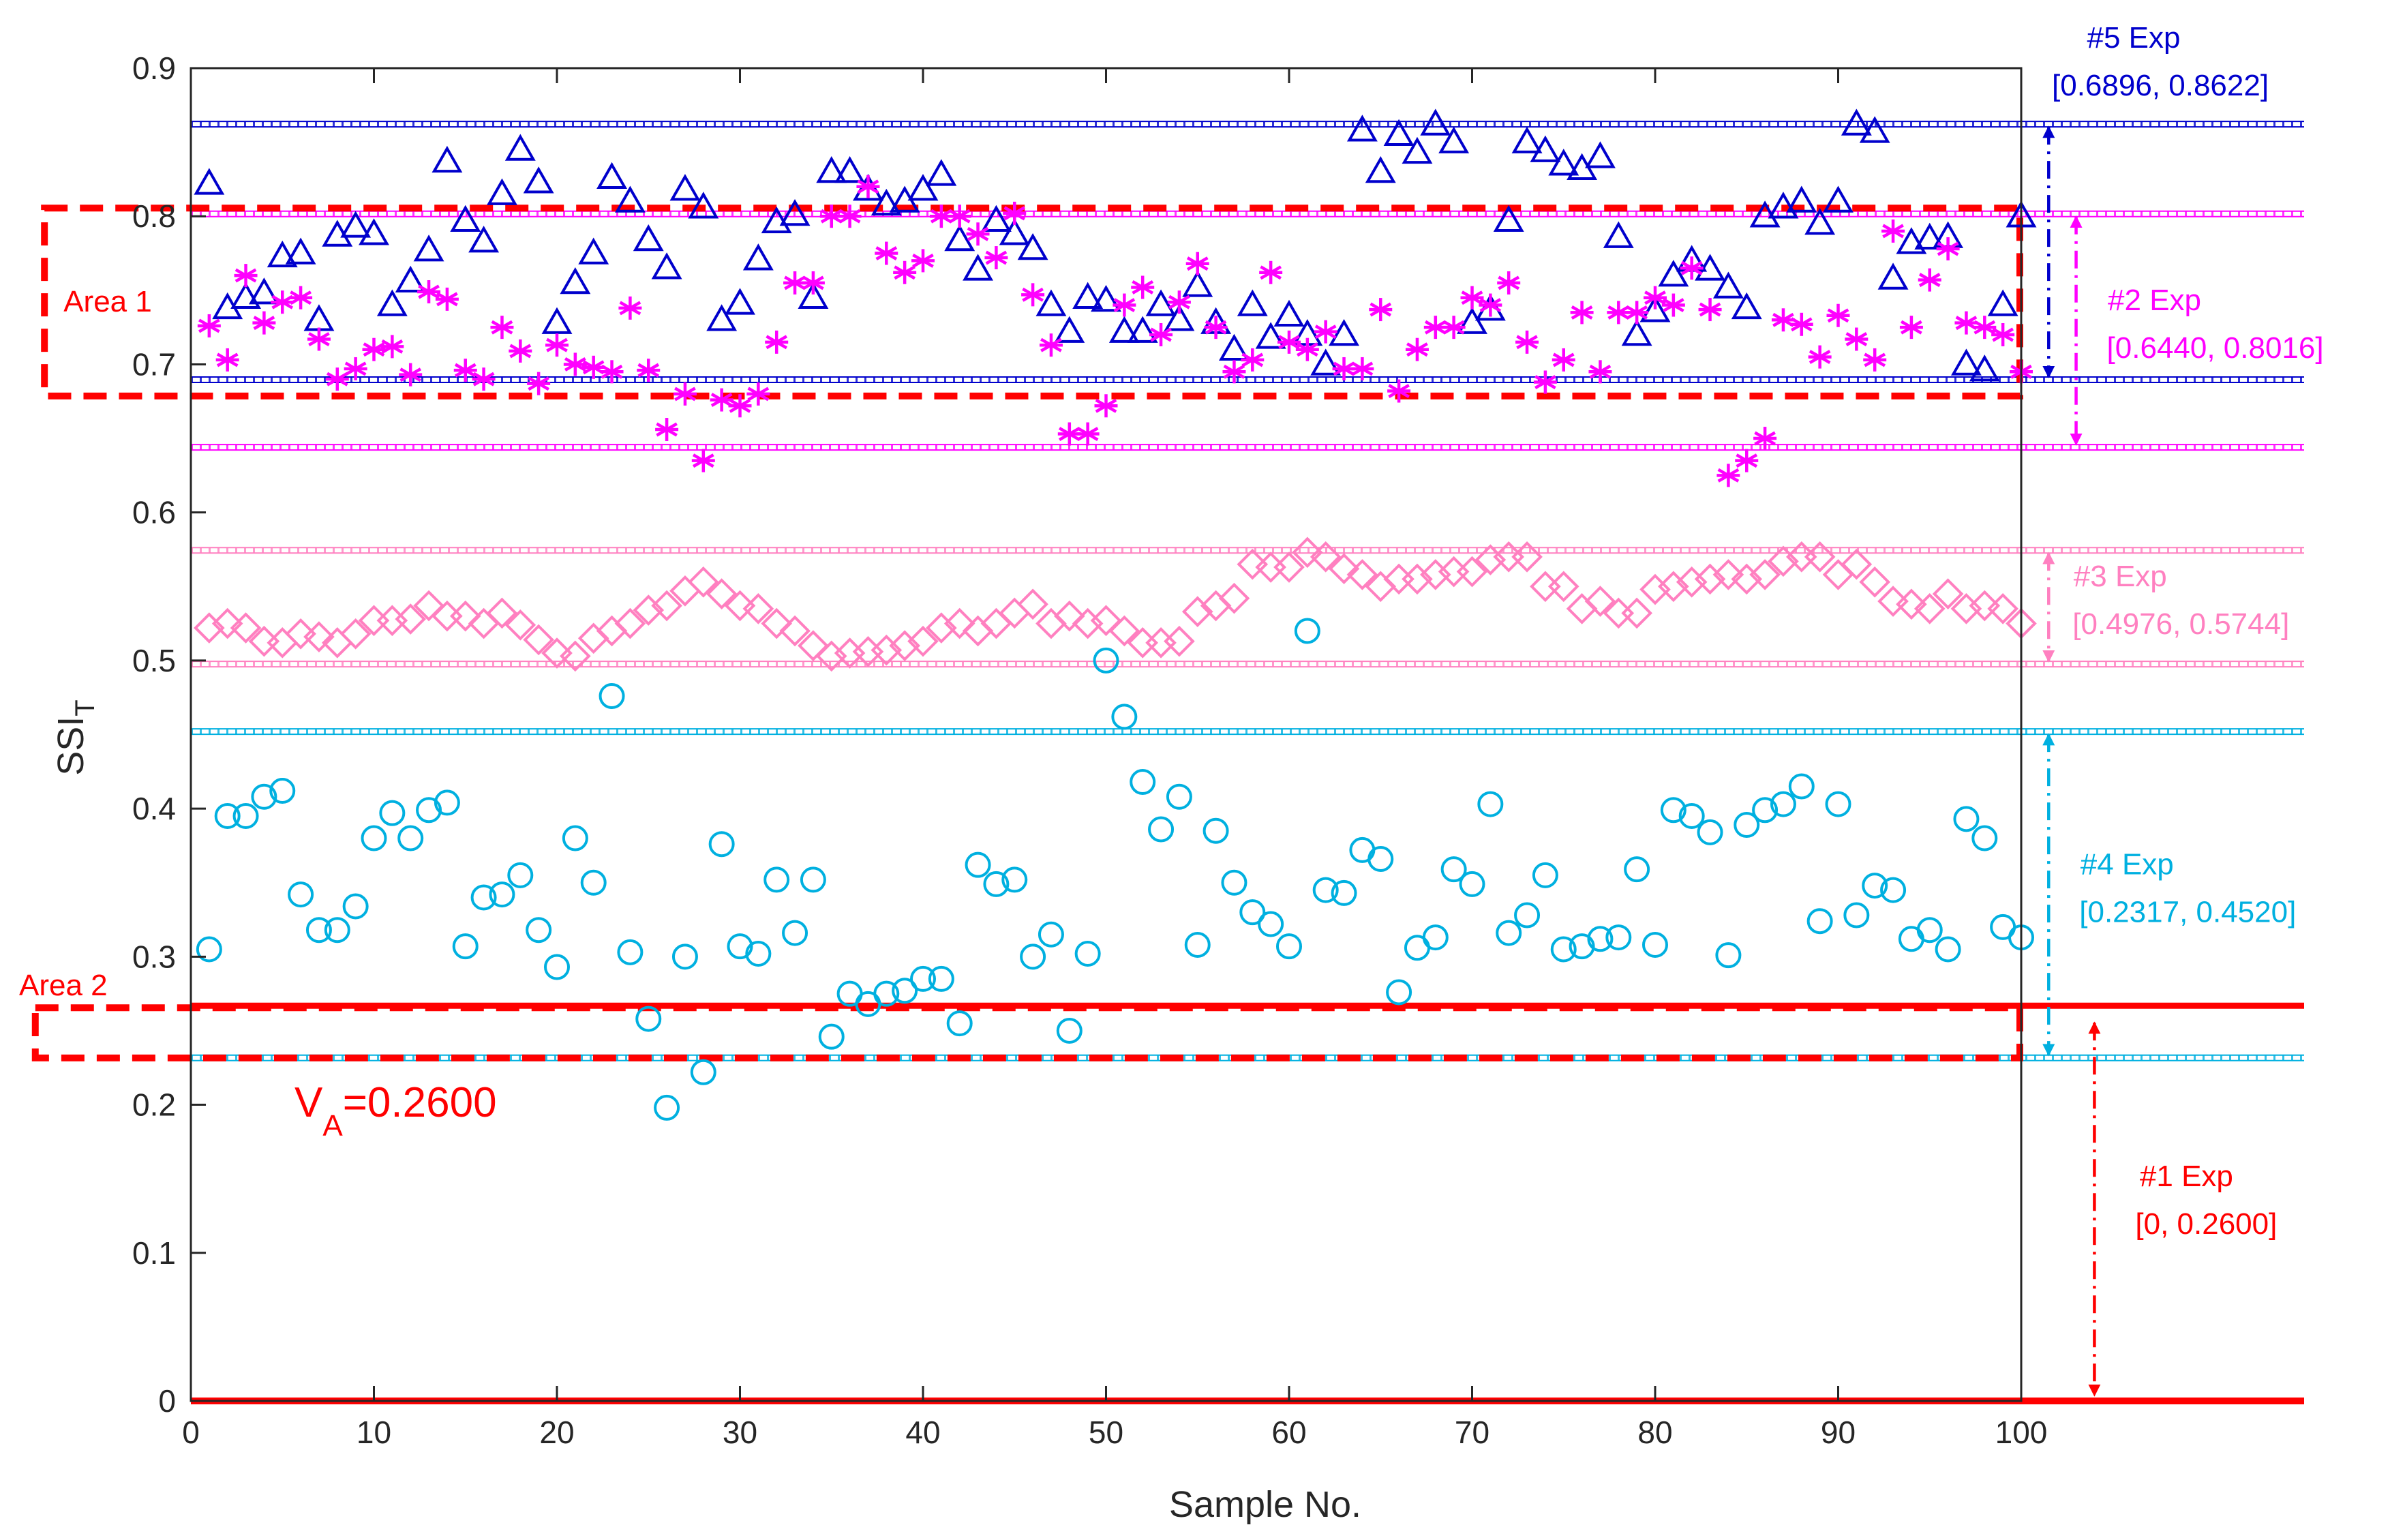  What do you see at coordinates (374, 1432) in the screenshot?
I see `x-tick-label-10: 10` at bounding box center [374, 1432].